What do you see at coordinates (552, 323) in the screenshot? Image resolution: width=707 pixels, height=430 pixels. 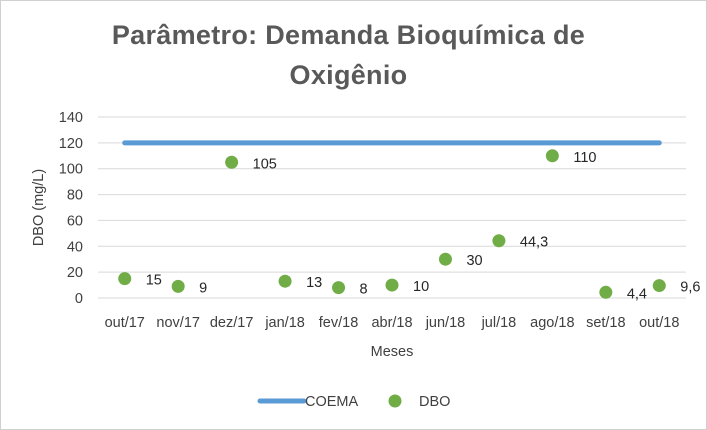 I see `x-tick-label: ago/18` at bounding box center [552, 323].